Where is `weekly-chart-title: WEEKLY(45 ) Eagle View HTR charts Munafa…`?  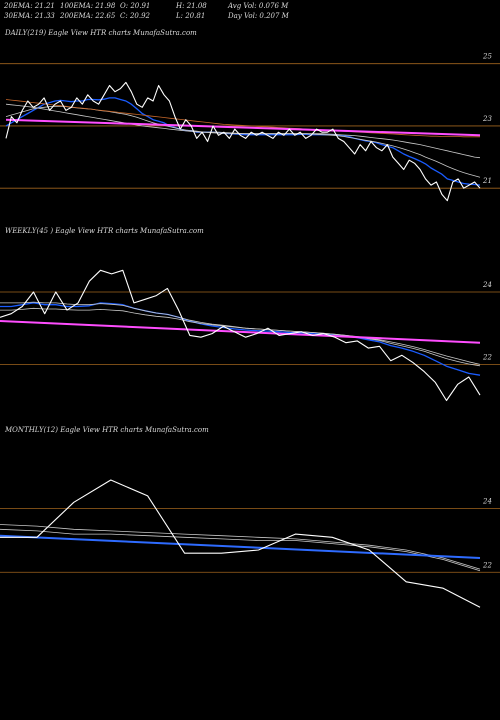 weekly-chart-title: WEEKLY(45 ) Eagle View HTR charts Munafa… is located at coordinates (104, 231).